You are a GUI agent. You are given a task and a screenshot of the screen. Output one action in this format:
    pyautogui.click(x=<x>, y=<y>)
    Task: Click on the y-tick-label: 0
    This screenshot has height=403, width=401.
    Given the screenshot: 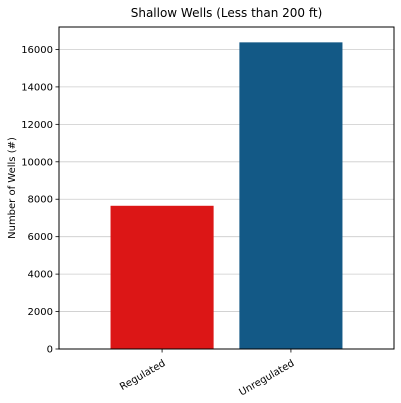 What is the action you would take?
    pyautogui.click(x=50, y=350)
    